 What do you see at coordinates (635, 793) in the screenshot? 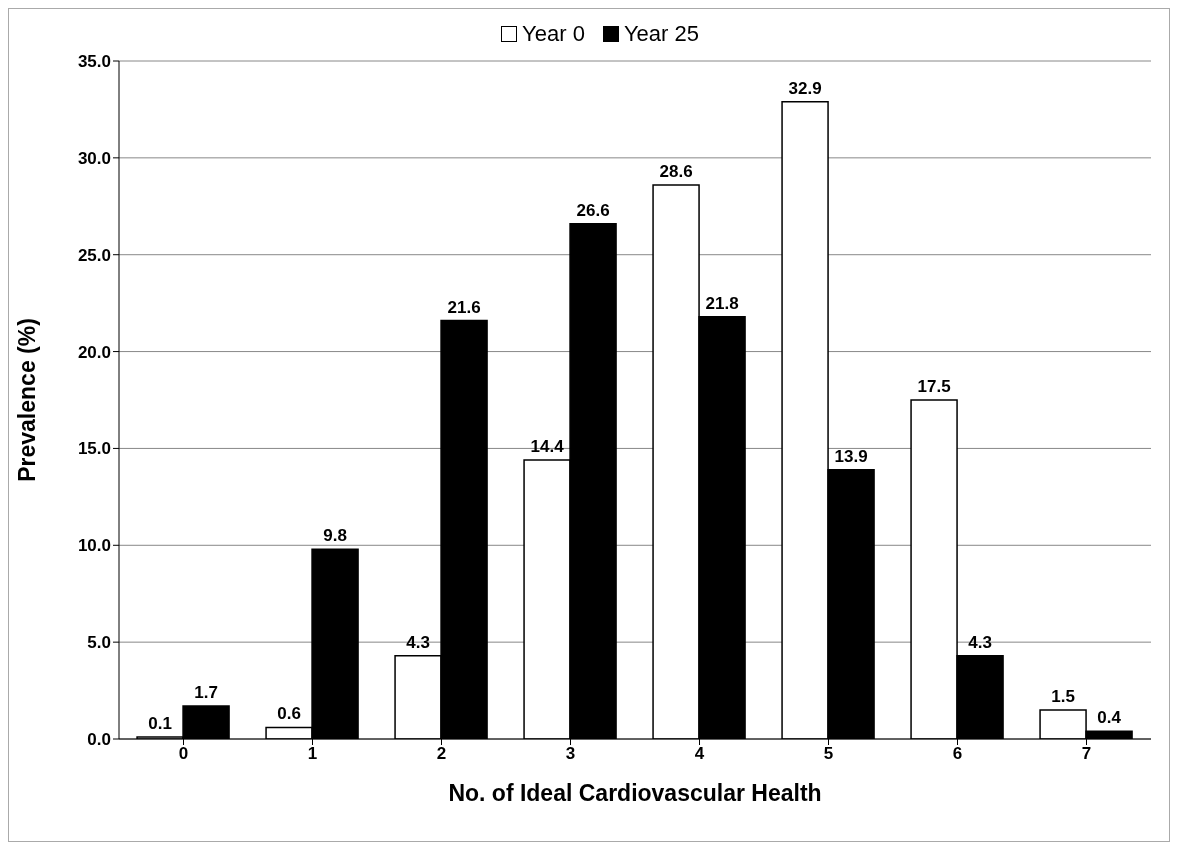
I see `x-axis-title: No. of Ideal Cardiovascular Health` at bounding box center [635, 793].